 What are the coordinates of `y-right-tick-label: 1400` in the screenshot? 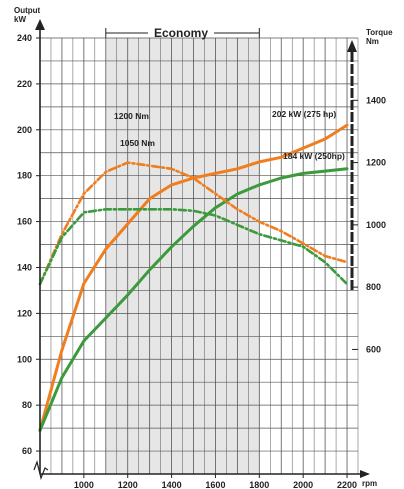 It's located at (376, 100).